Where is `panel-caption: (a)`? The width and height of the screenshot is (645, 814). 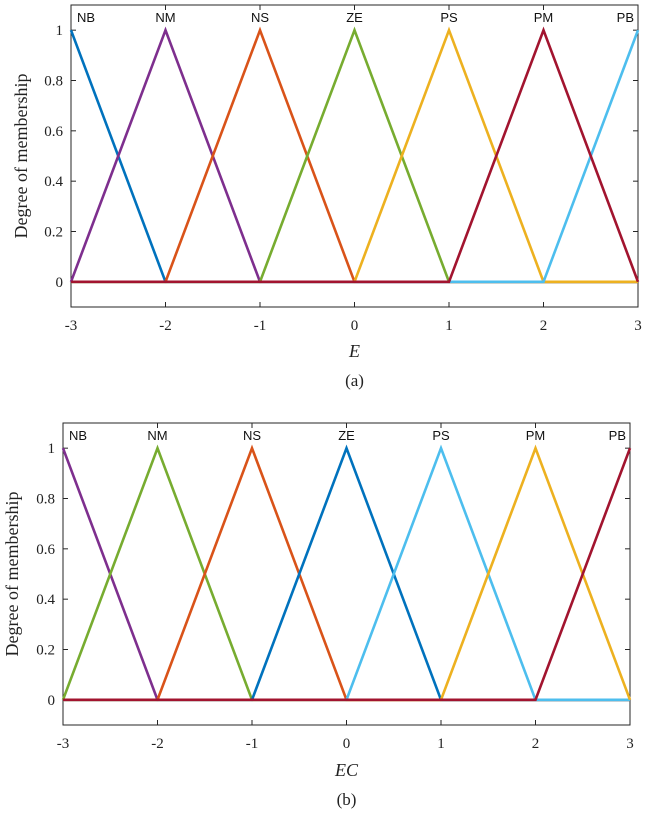
panel-caption: (a) is located at coordinates (354, 380).